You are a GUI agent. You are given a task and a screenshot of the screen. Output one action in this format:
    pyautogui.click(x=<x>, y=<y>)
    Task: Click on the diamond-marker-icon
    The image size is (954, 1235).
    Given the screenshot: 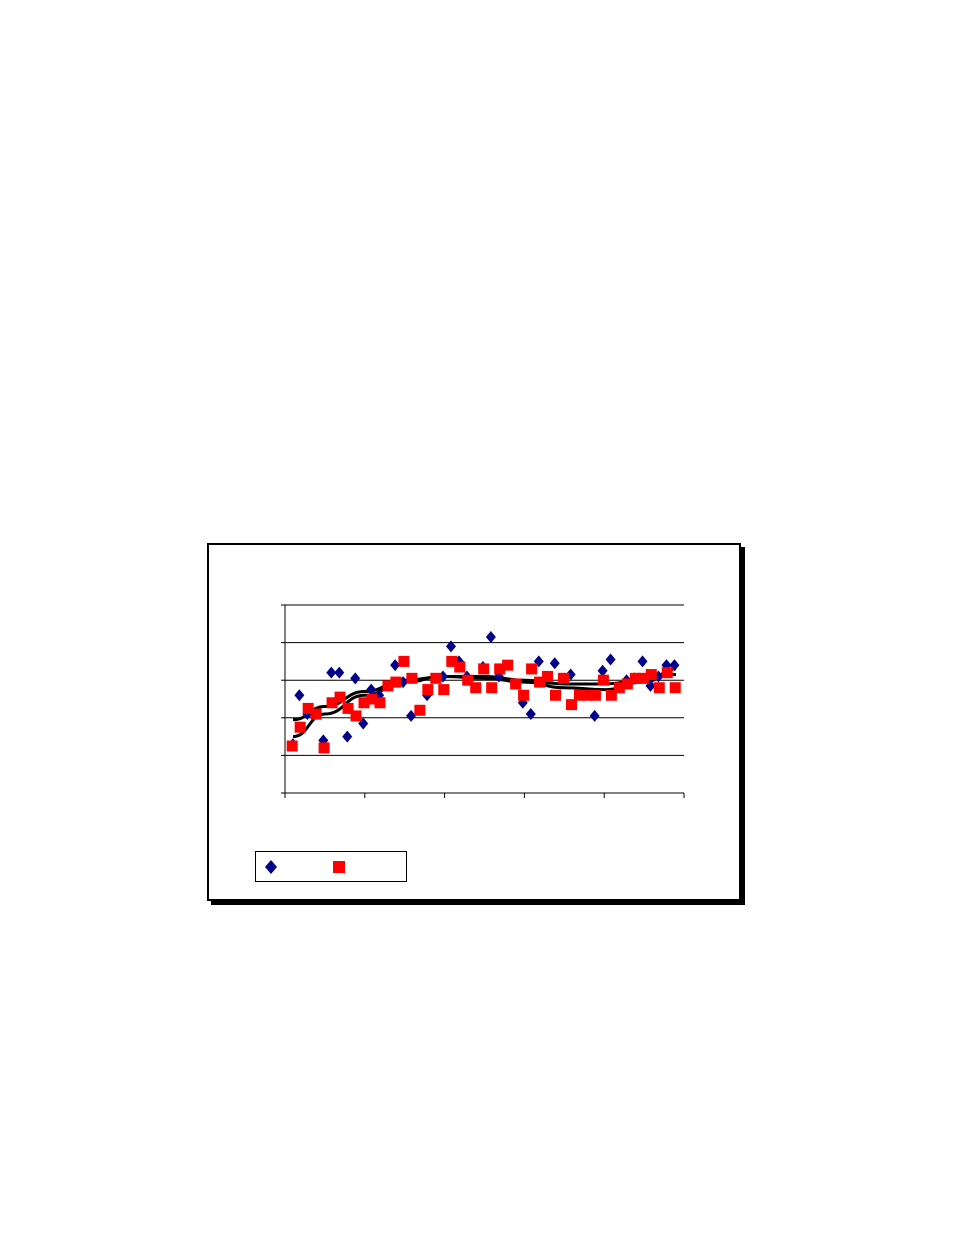 What is the action you would take?
    pyautogui.click(x=271, y=867)
    